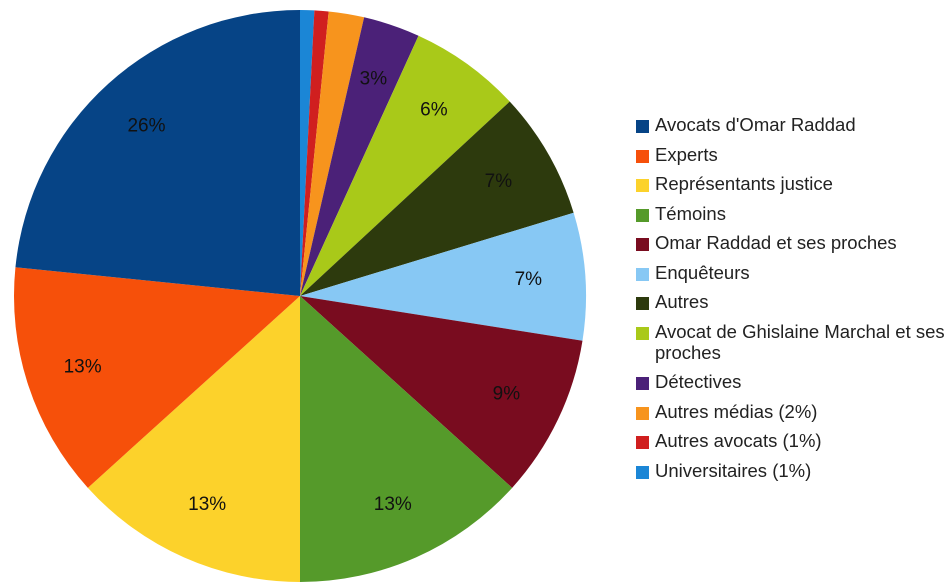 The image size is (949, 583). What do you see at coordinates (738, 440) in the screenshot?
I see `legend-label: Autres avocats (1%)` at bounding box center [738, 440].